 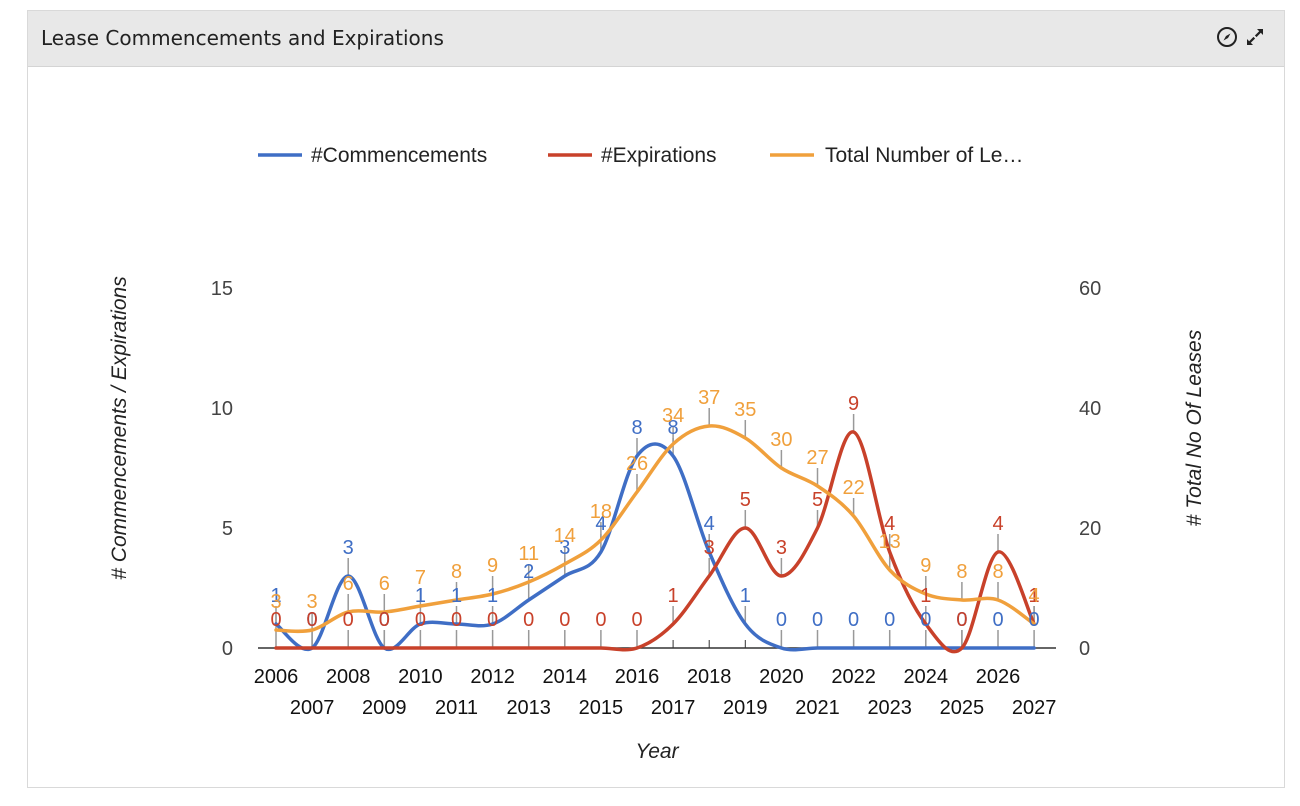 What do you see at coordinates (1034, 708) in the screenshot?
I see `x-tick-label: 2027` at bounding box center [1034, 708].